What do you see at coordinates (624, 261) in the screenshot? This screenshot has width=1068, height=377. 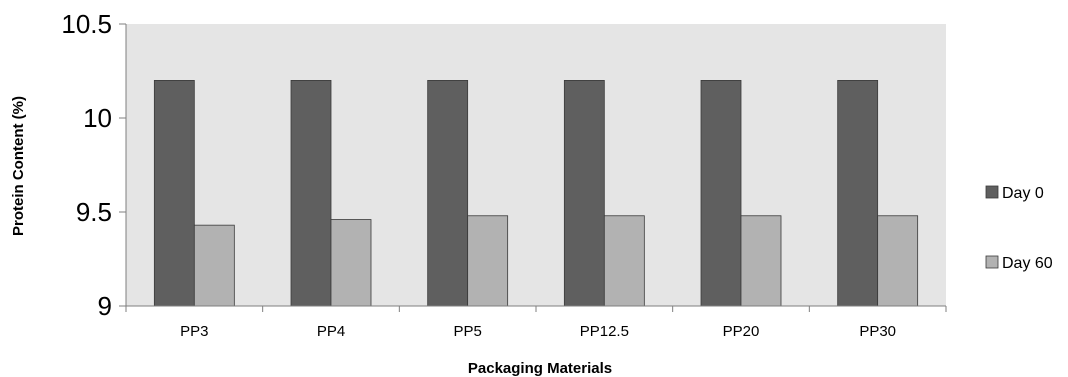 I see `bar-PP12.5-day-60` at bounding box center [624, 261].